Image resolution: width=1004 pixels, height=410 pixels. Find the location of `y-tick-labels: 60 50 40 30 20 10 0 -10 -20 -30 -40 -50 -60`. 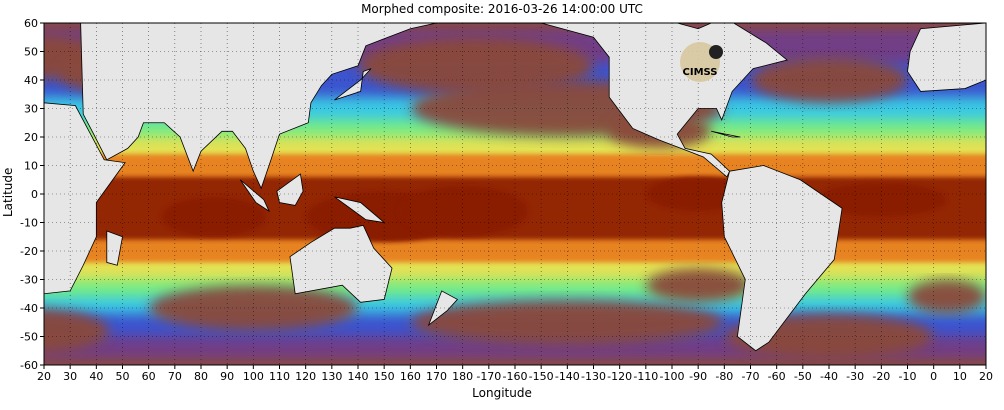

y-tick-labels: 60 50 40 30 20 10 0 -10 -20 -30 -40 -50 -60 is located at coordinates (32, 194).